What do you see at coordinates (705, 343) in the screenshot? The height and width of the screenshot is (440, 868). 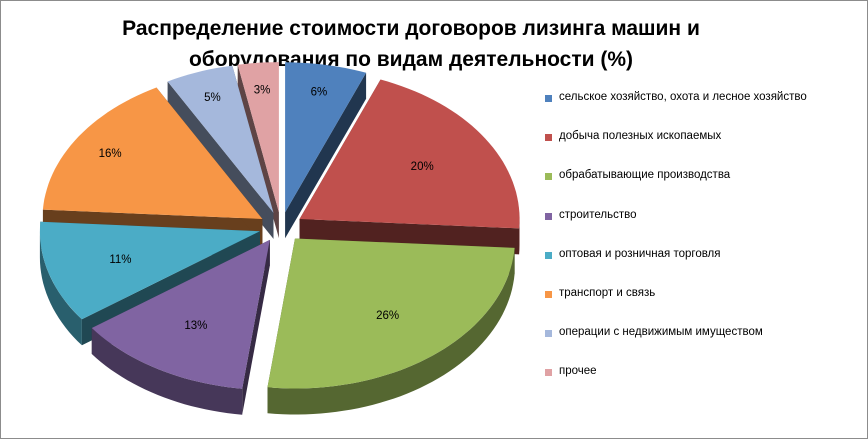 I see `legend-item-7: операции с недвижимым имуществом` at bounding box center [705, 343].